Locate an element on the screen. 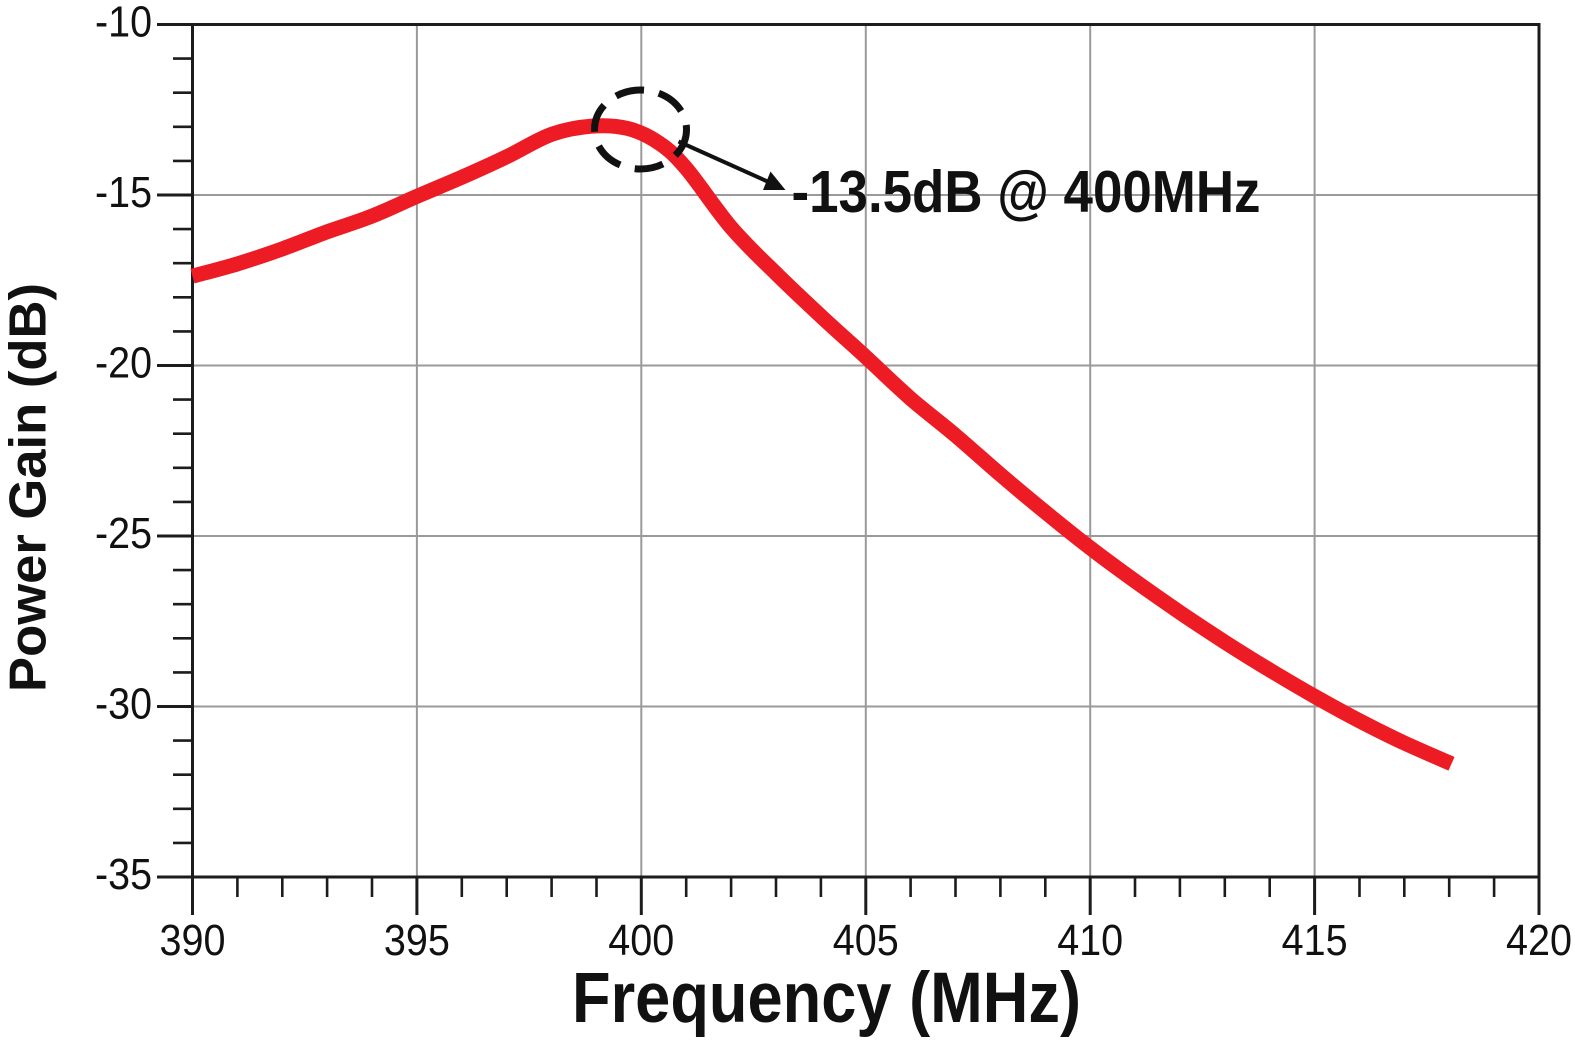 This screenshot has height=1046, width=1575. svg-text: -20 is located at coordinates (123, 363).